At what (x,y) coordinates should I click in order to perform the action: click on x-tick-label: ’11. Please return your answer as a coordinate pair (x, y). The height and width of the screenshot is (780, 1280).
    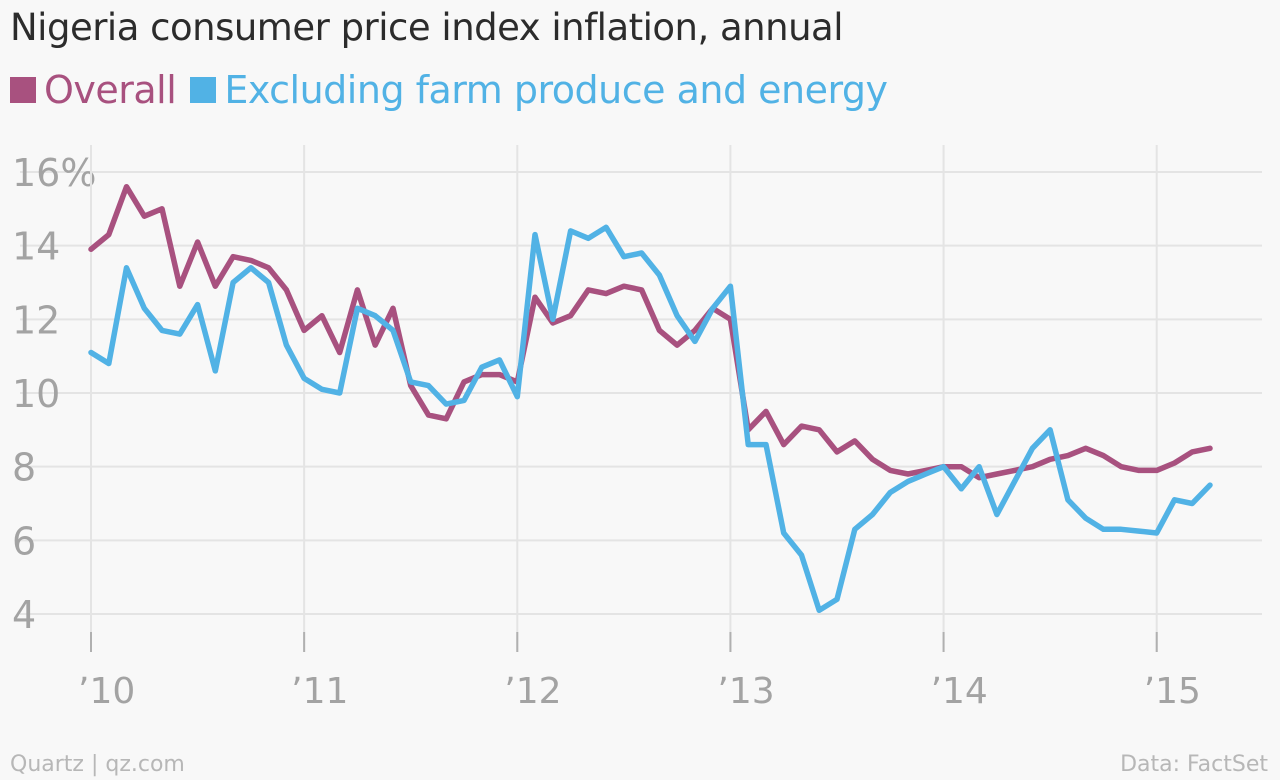
    Looking at the image, I should click on (319, 691).